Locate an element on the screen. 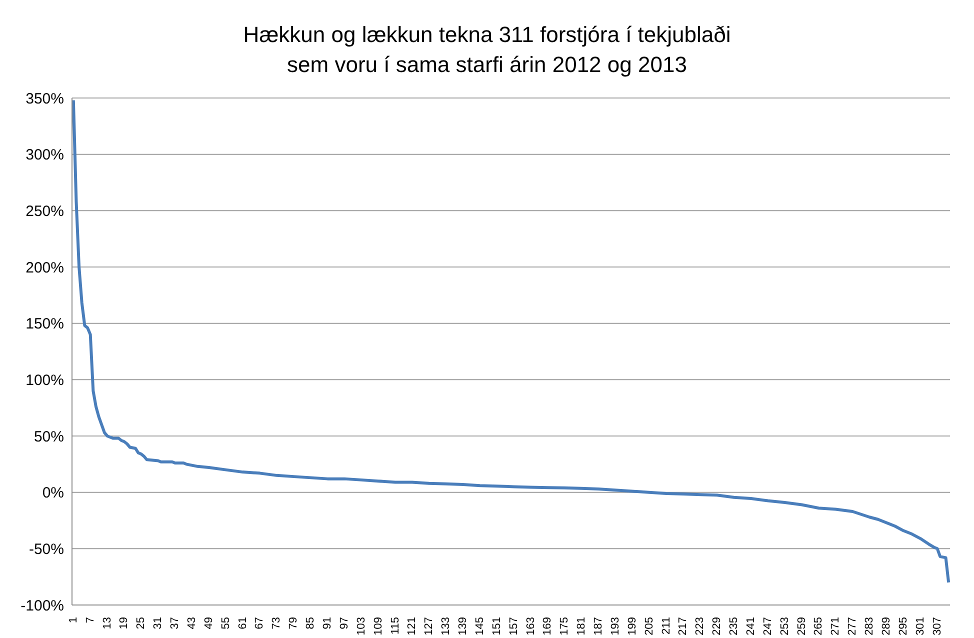 This screenshot has height=638, width=974. x-tick-label: 193 is located at coordinates (615, 626).